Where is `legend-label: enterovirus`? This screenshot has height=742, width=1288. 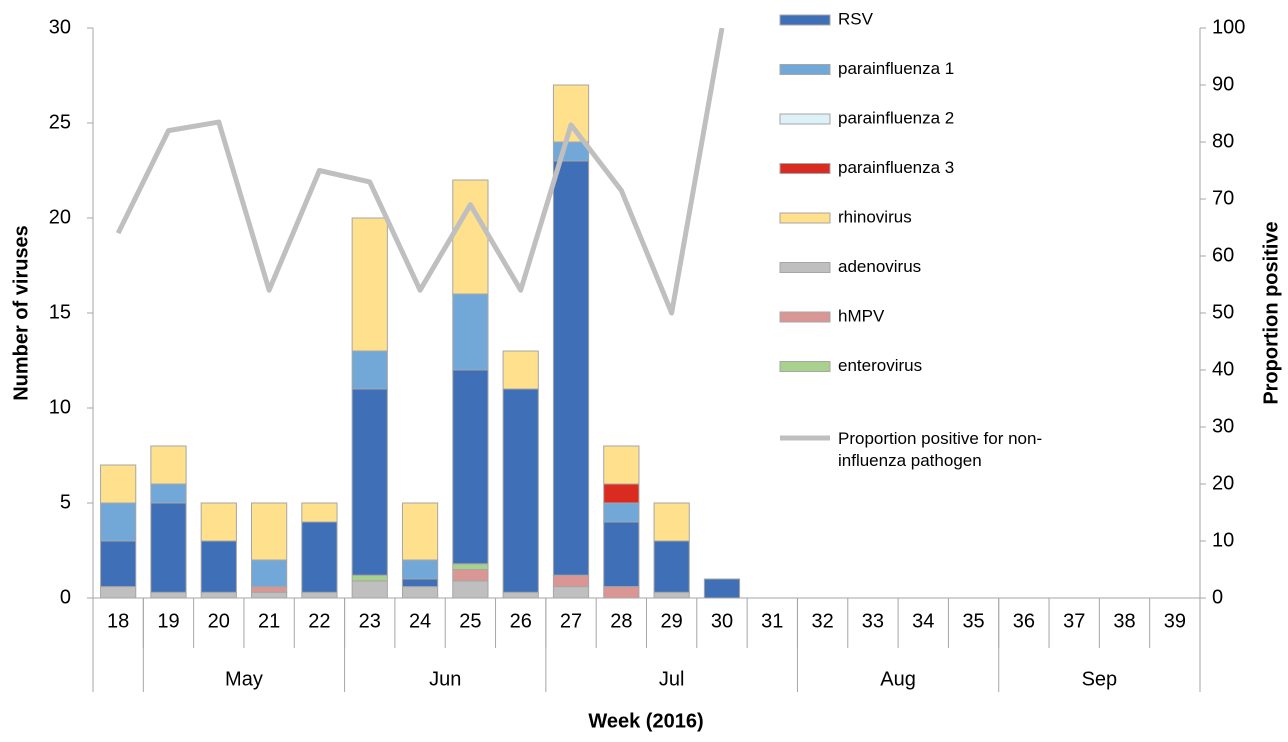 legend-label: enterovirus is located at coordinates (880, 365).